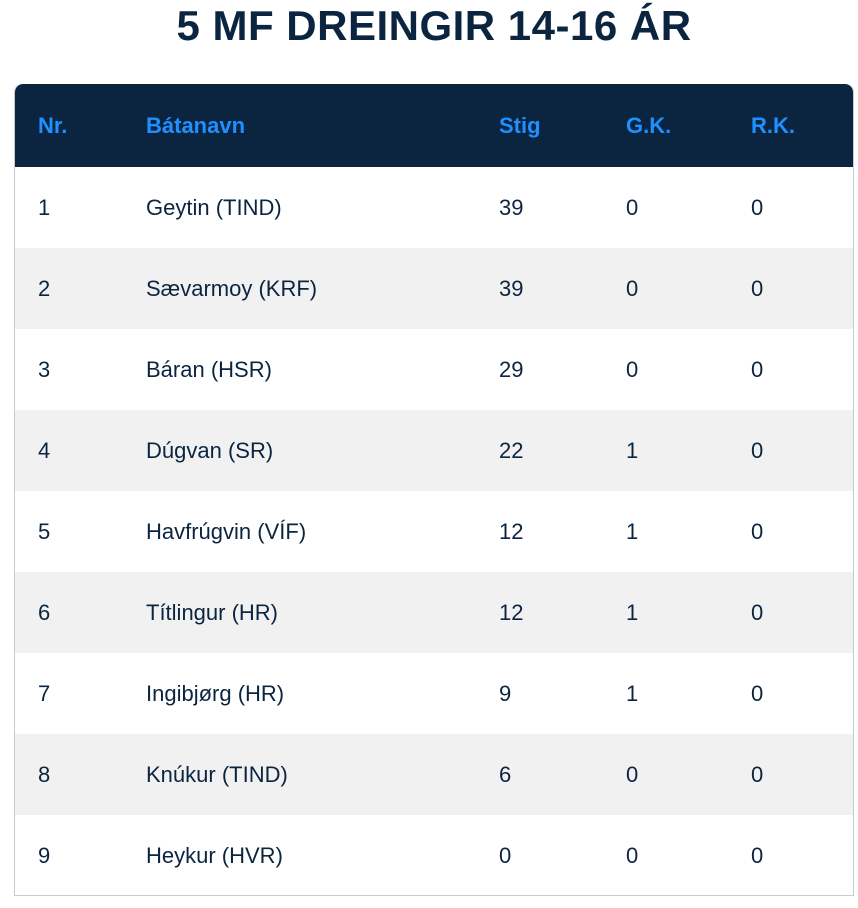  I want to click on table-row: 5 Havfrúgvin (VÍF) 12 1 0, so click(434, 531).